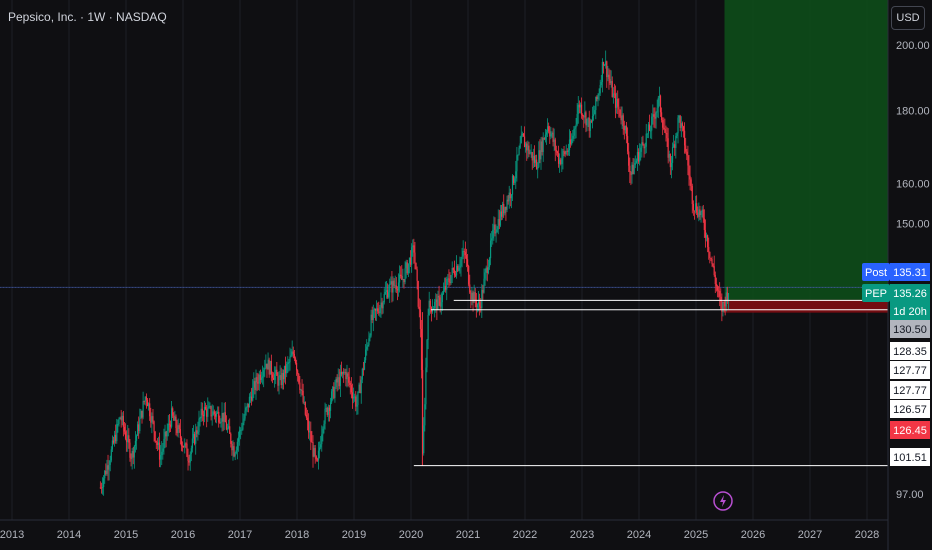  What do you see at coordinates (723, 501) in the screenshot?
I see `lightning-icon` at bounding box center [723, 501].